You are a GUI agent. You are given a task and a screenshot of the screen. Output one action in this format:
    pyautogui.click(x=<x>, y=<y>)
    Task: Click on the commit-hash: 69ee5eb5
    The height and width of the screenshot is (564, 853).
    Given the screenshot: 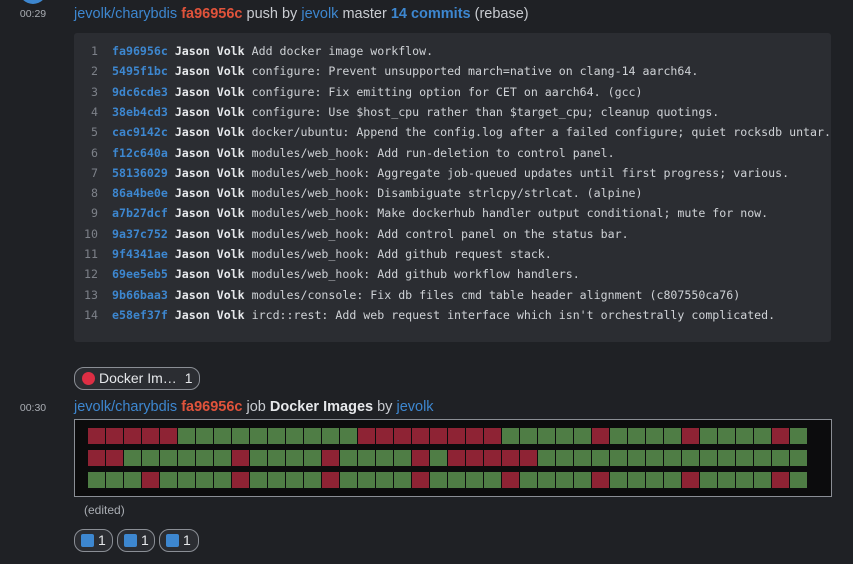 What is the action you would take?
    pyautogui.click(x=140, y=274)
    